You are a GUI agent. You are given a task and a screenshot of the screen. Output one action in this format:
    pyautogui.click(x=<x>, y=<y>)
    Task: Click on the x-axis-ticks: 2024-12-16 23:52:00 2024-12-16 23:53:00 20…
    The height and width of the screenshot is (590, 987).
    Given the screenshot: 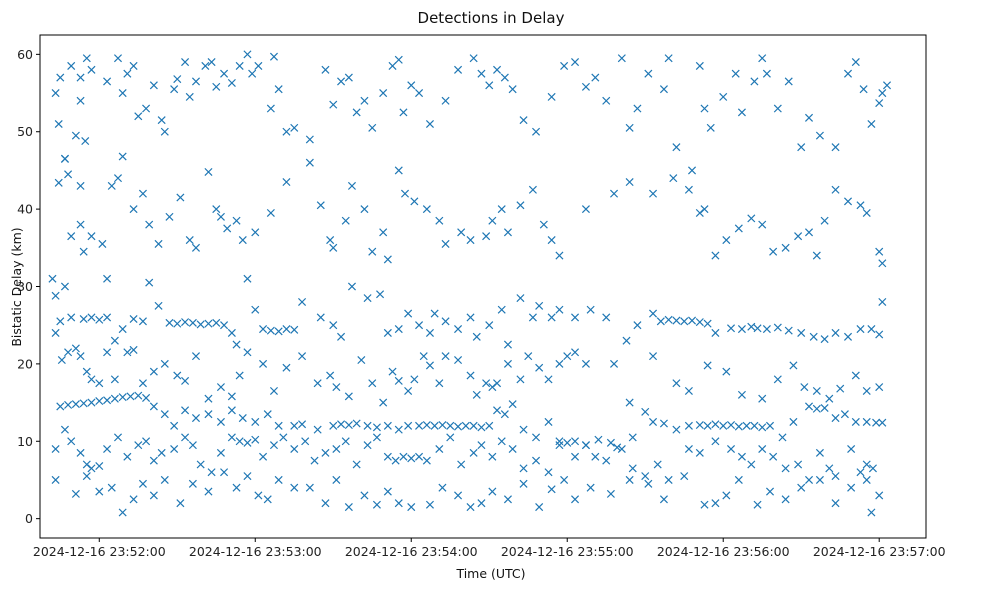 What is the action you would take?
    pyautogui.click(x=489, y=548)
    